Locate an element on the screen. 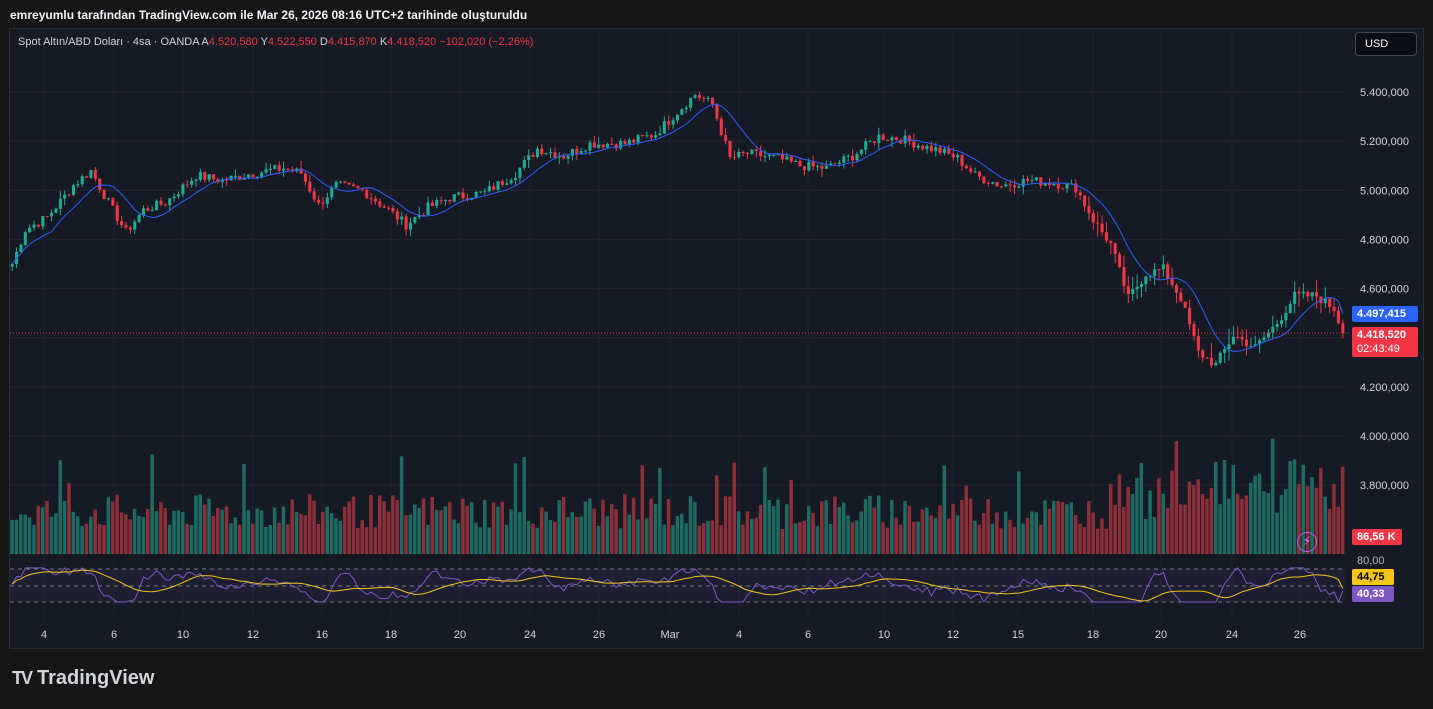  countdown-value: 02:43:49 is located at coordinates (1378, 349).